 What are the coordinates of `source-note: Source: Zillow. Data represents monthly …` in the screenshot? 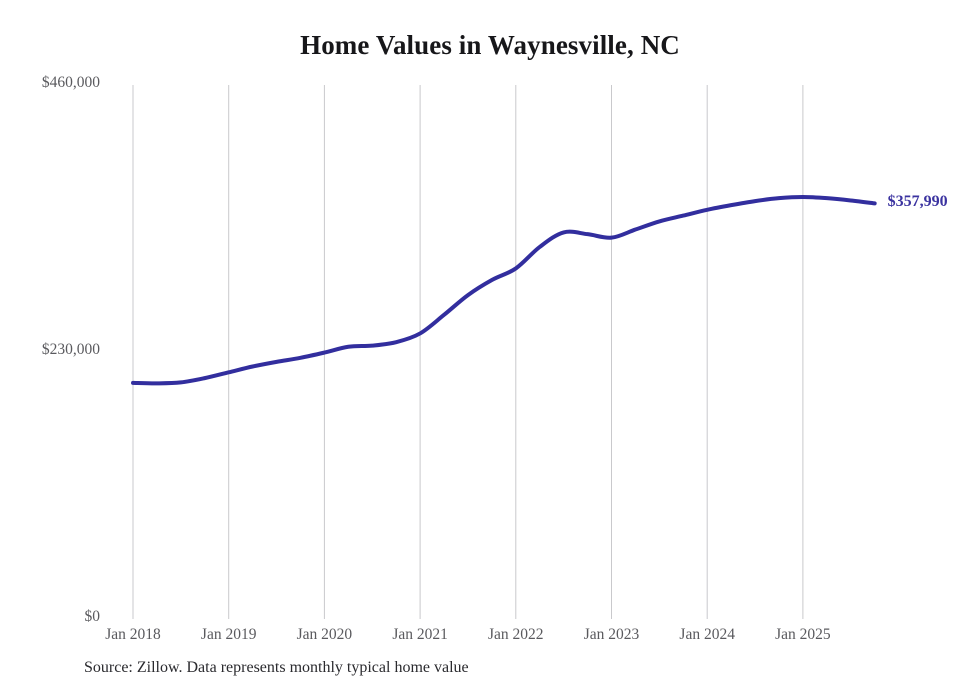 It's located at (276, 667).